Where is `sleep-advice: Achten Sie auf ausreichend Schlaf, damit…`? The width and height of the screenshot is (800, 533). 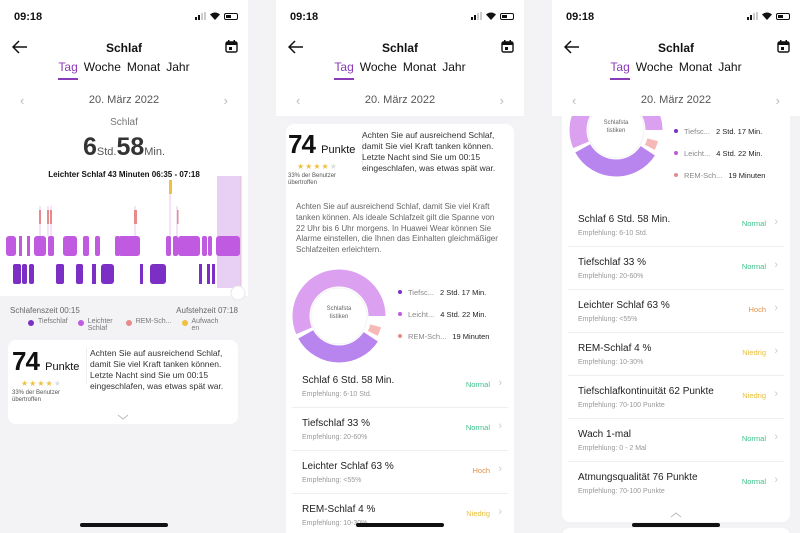
sleep-advice: Achten Sie auf ausreichend Schlaf, damit… is located at coordinates (397, 228).